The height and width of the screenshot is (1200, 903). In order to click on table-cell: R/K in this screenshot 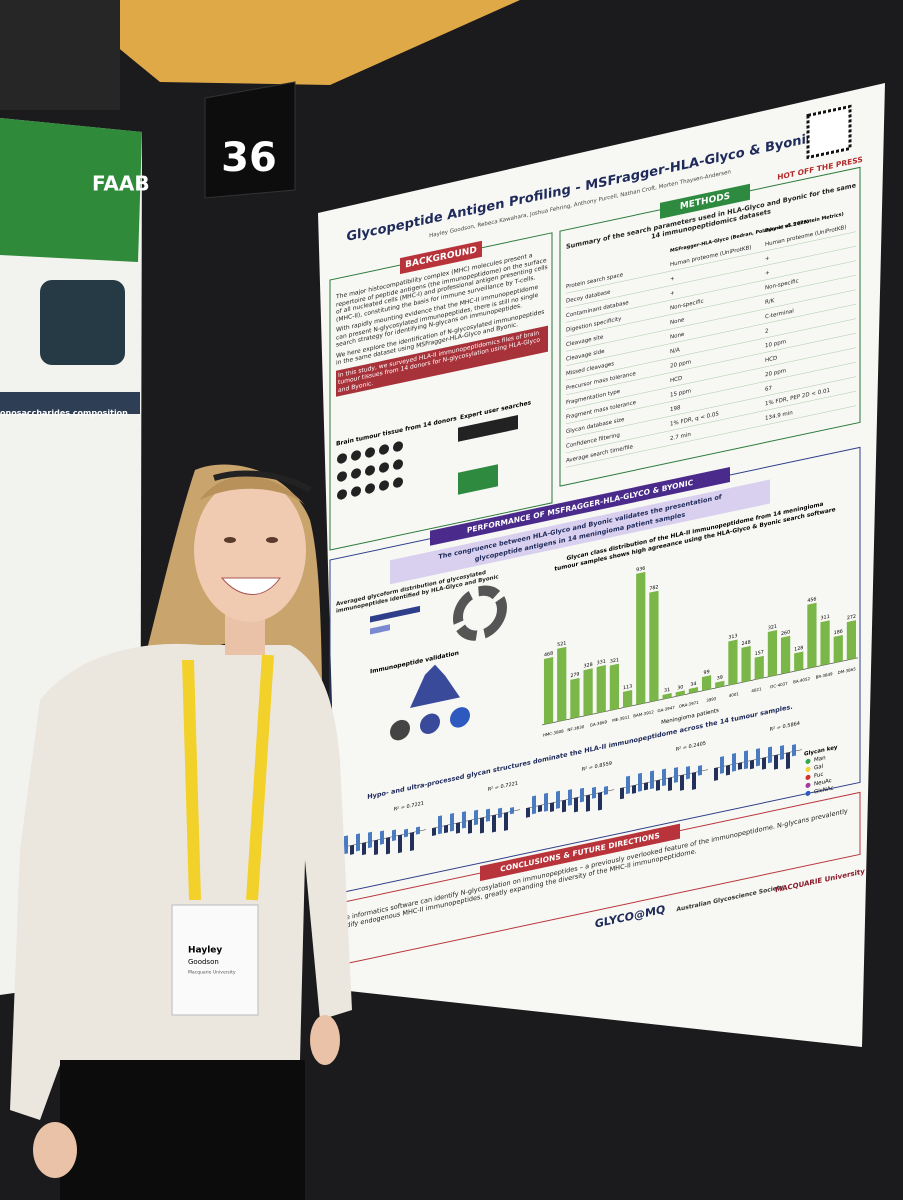, I will do `click(770, 302)`.